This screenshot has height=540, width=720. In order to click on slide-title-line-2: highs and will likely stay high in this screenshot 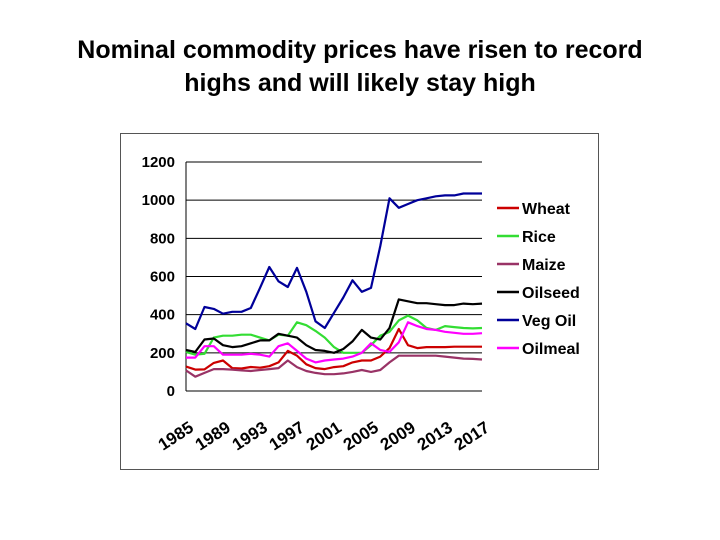, I will do `click(360, 83)`.